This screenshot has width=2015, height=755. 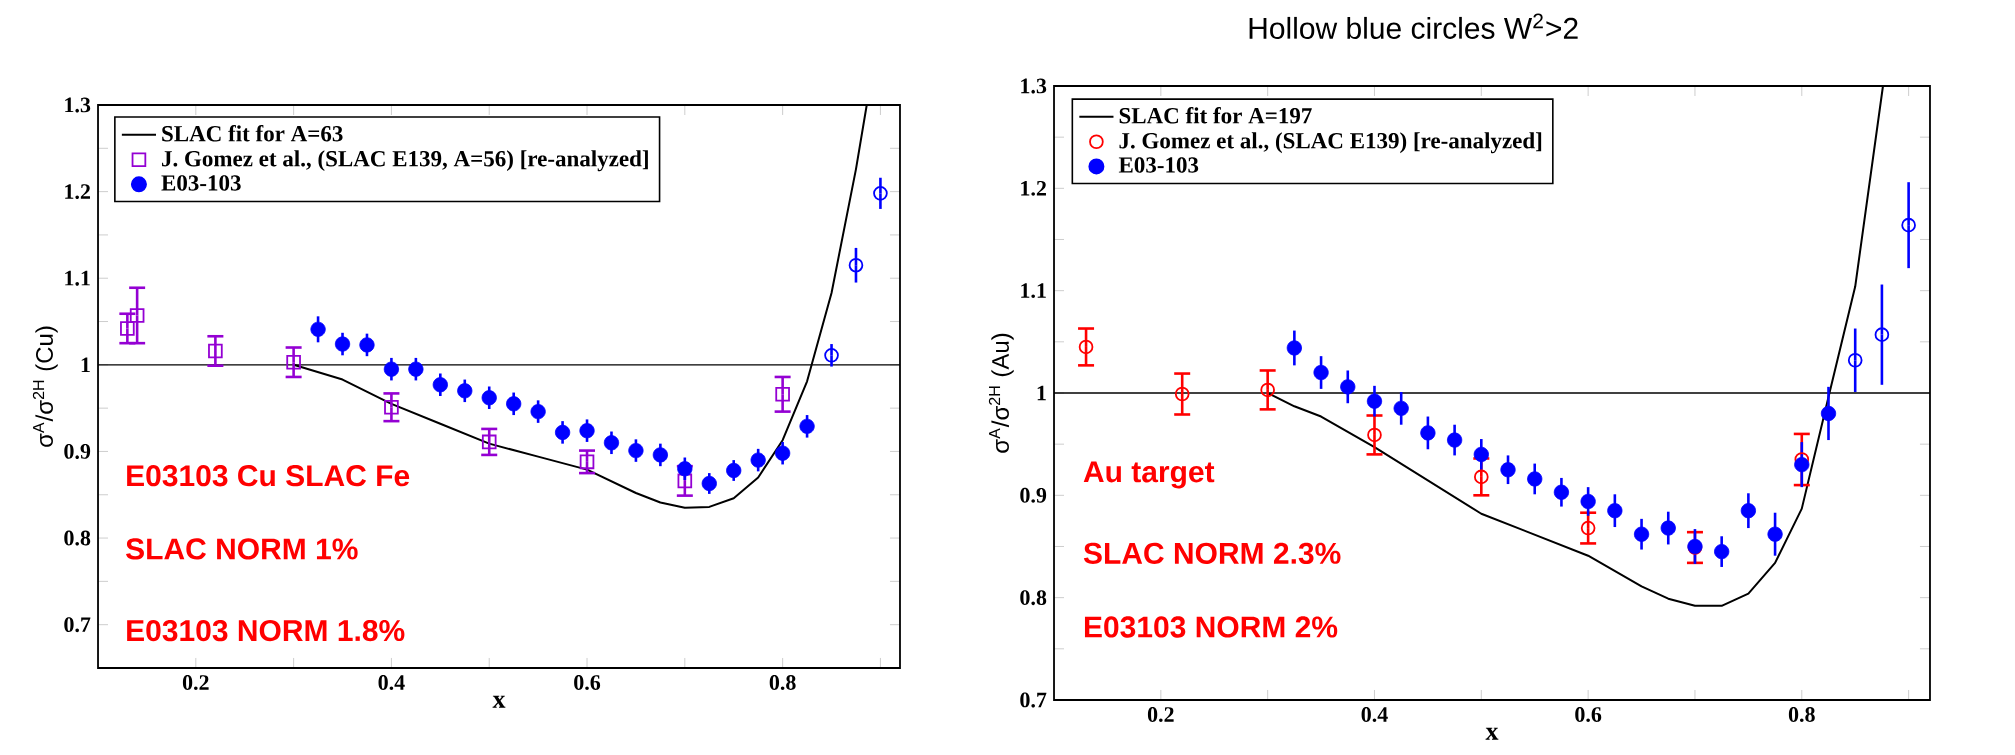 What do you see at coordinates (242, 549) in the screenshot?
I see `annotation: SLAC NORM 1%` at bounding box center [242, 549].